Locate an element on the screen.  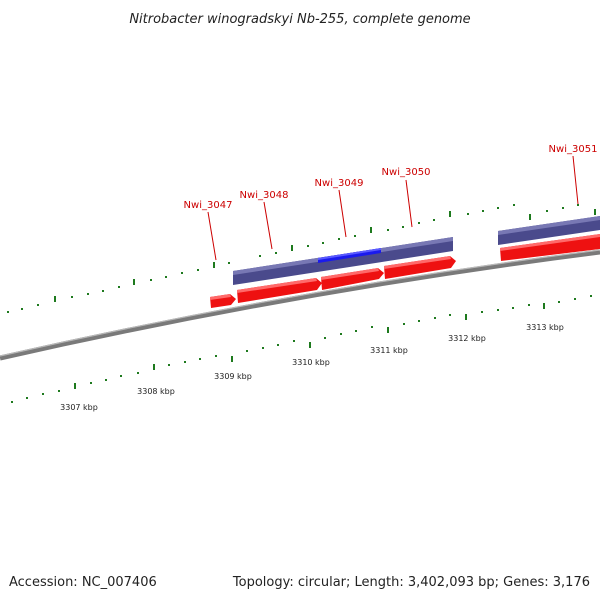
gene-label-nwi-3049: Nwi_3049 is located at coordinates (339, 183).